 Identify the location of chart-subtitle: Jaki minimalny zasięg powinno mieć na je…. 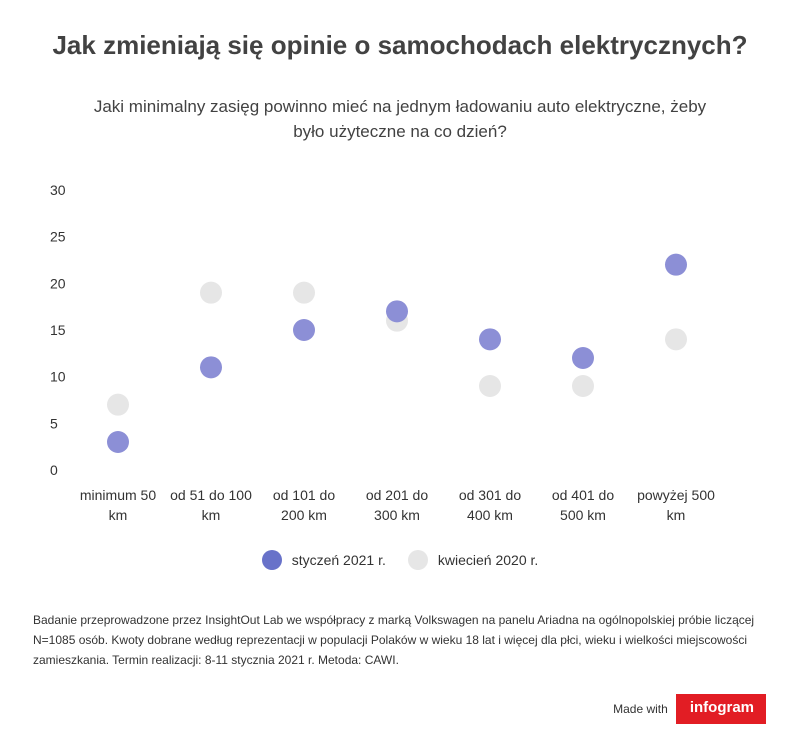
(400, 119).